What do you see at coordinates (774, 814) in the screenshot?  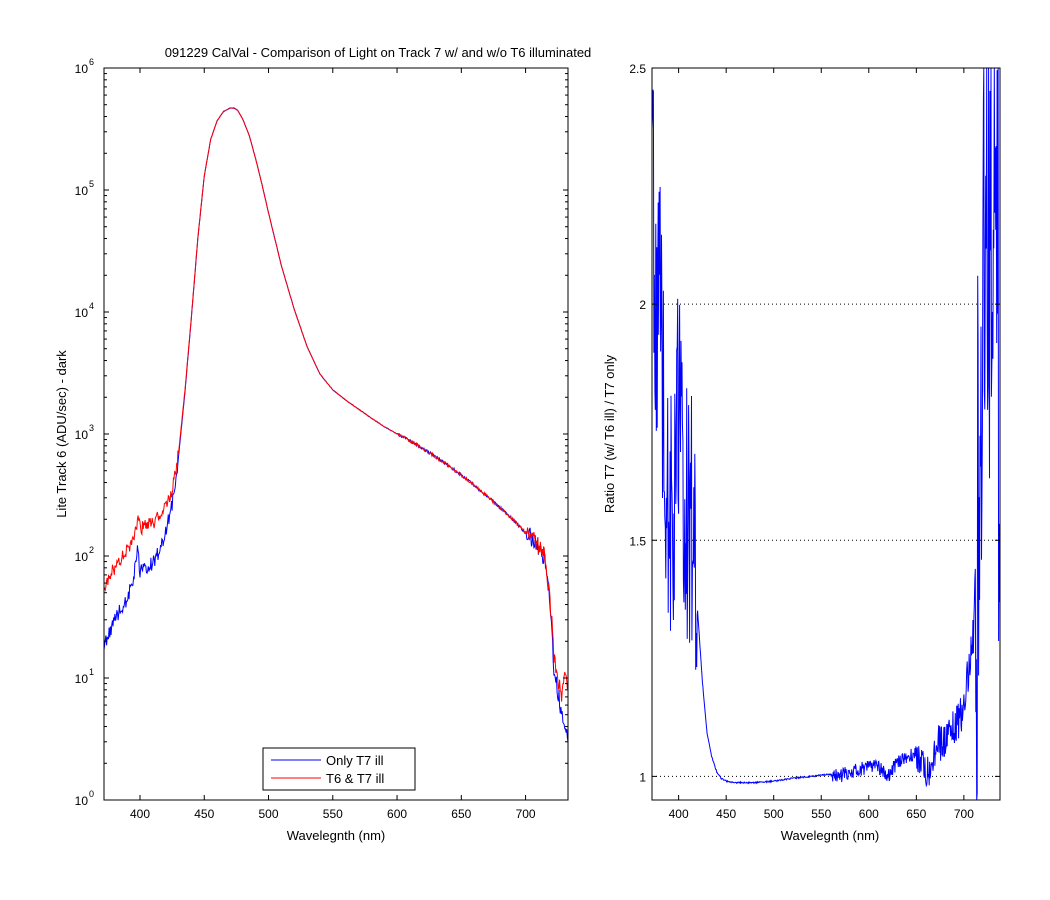 I see `right-x-tick-label: 500` at bounding box center [774, 814].